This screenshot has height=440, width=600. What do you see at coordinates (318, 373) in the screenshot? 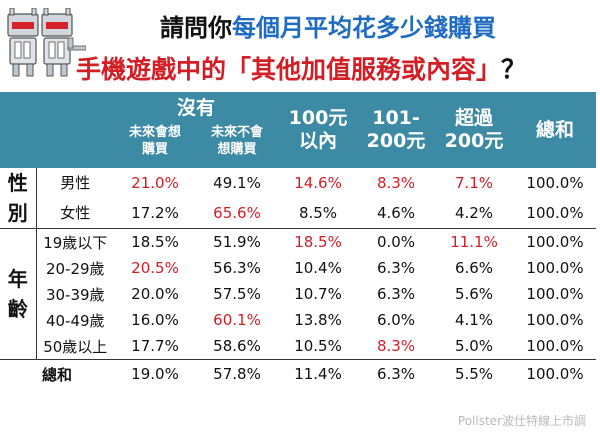
I see `total-value-cell: 11.4%` at bounding box center [318, 373].